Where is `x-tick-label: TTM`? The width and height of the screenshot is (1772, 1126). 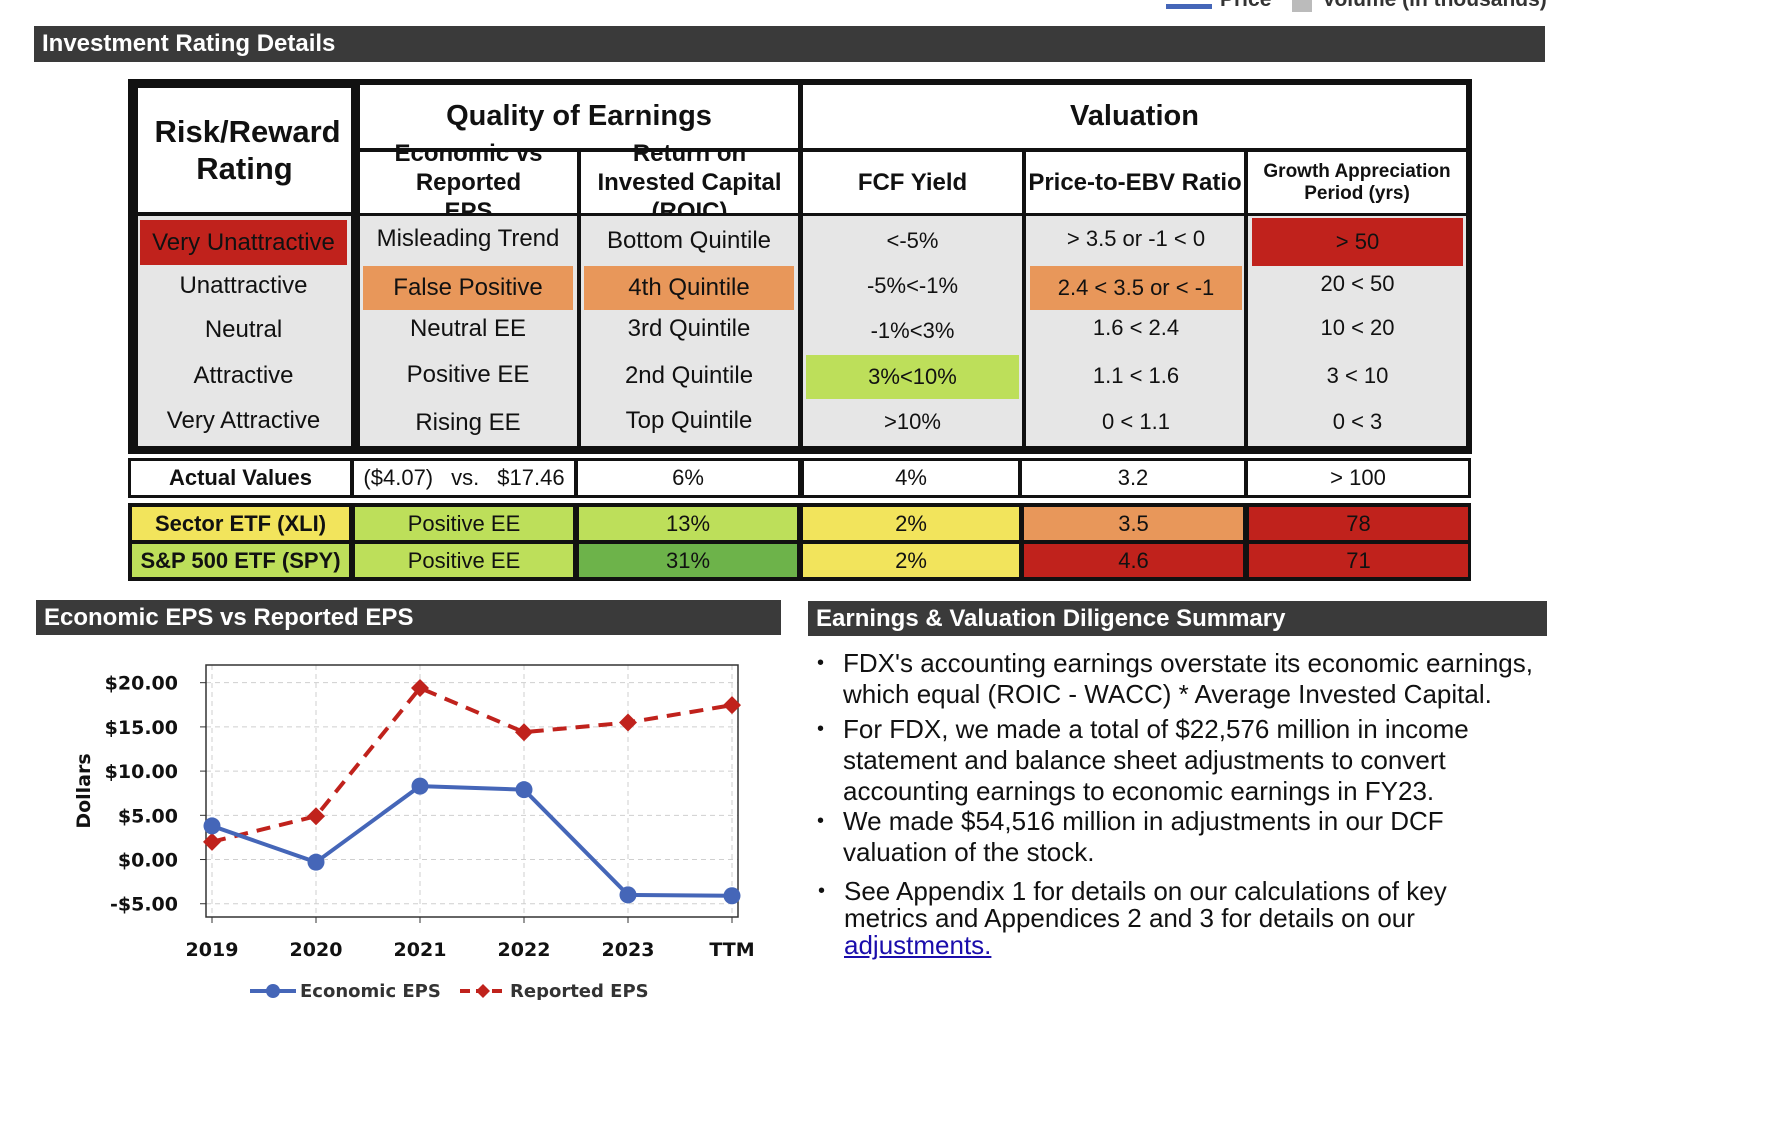
x-tick-label: TTM is located at coordinates (731, 950).